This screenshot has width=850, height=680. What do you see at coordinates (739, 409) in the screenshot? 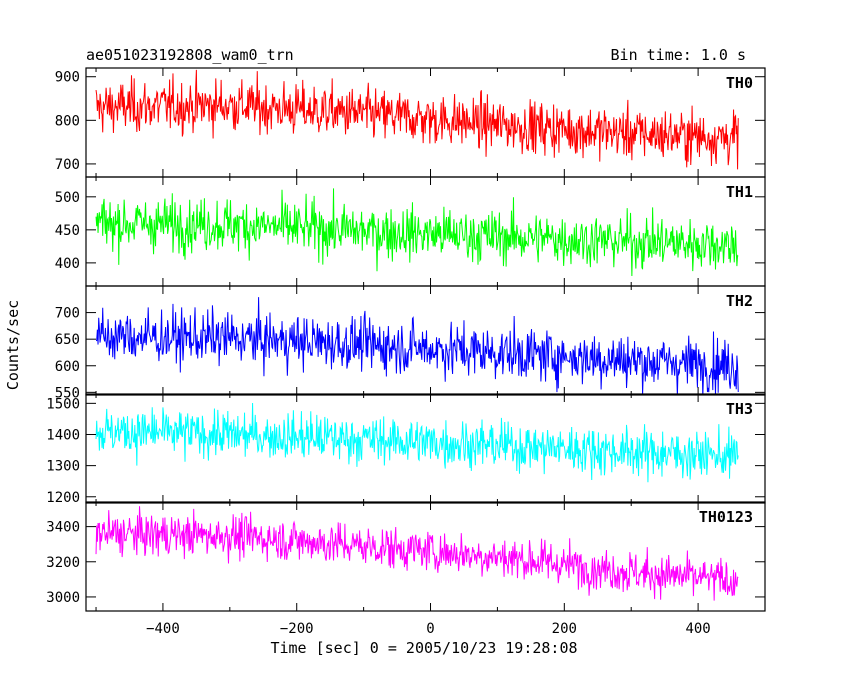
I see `series-label-th3: TH3` at bounding box center [739, 409].